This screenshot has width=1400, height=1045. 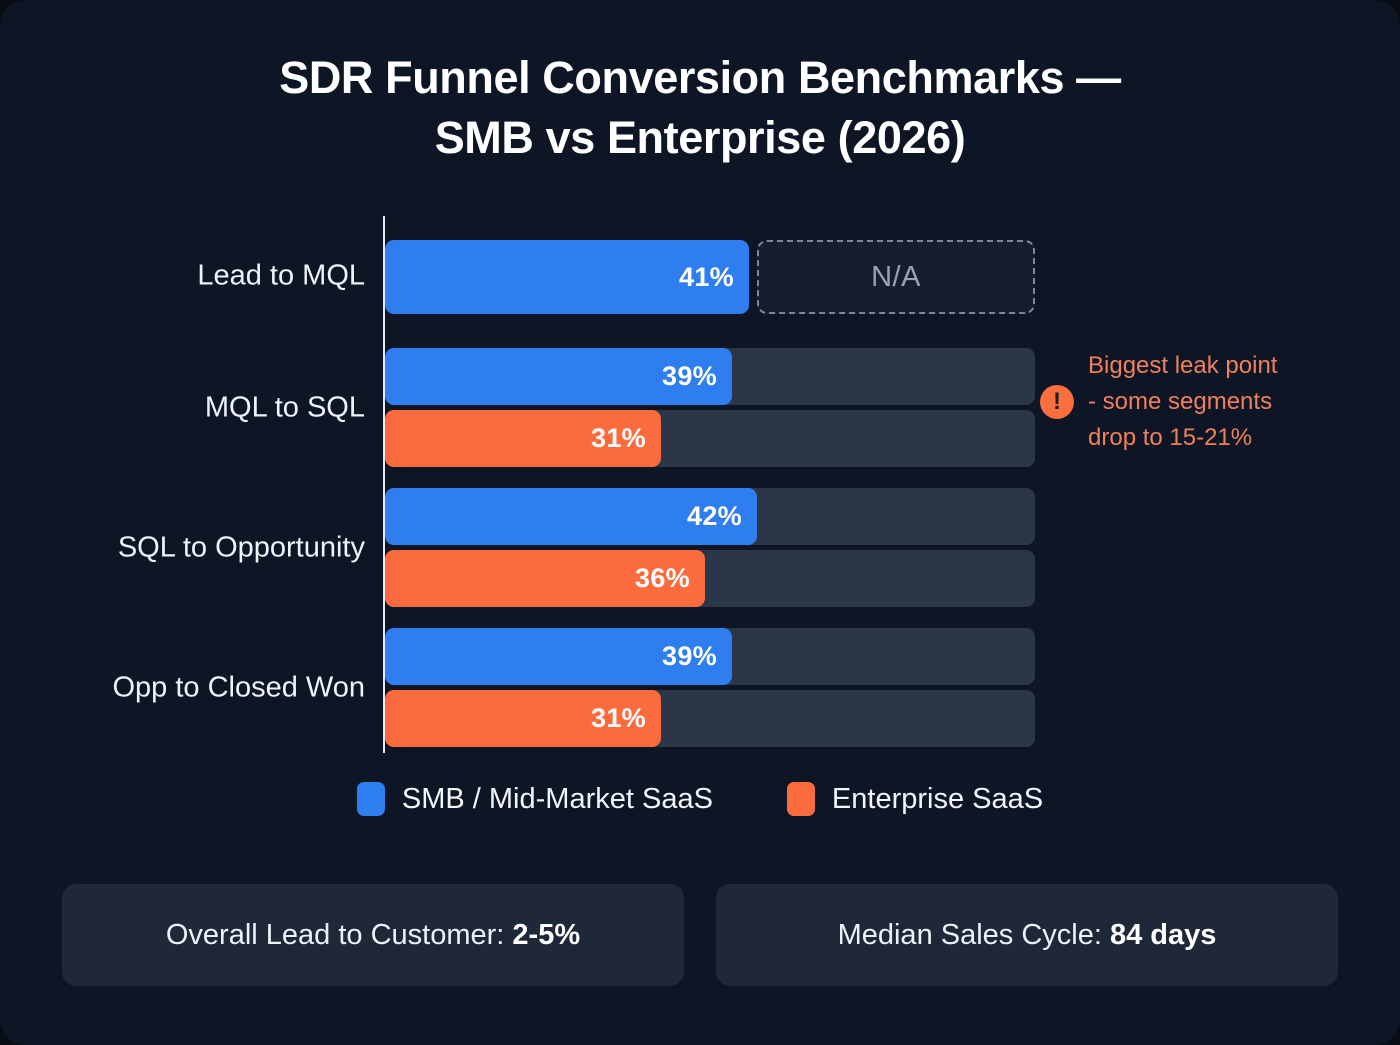 I want to click on legend-label-enterprise: Enterprise SaaS, so click(x=937, y=798).